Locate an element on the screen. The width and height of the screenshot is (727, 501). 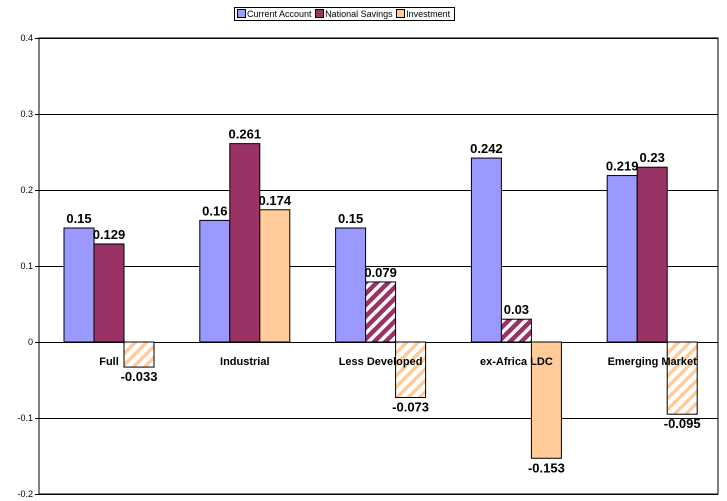
category-label: ex-Africa LDC is located at coordinates (516, 362).